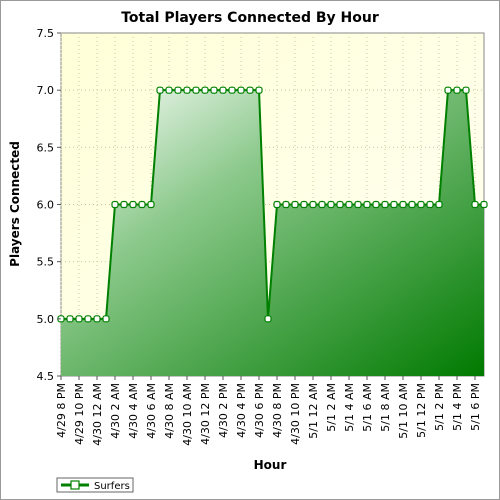 The width and height of the screenshot is (500, 500). I want to click on x-tick-label: 5/1 8 AM, so click(385, 407).